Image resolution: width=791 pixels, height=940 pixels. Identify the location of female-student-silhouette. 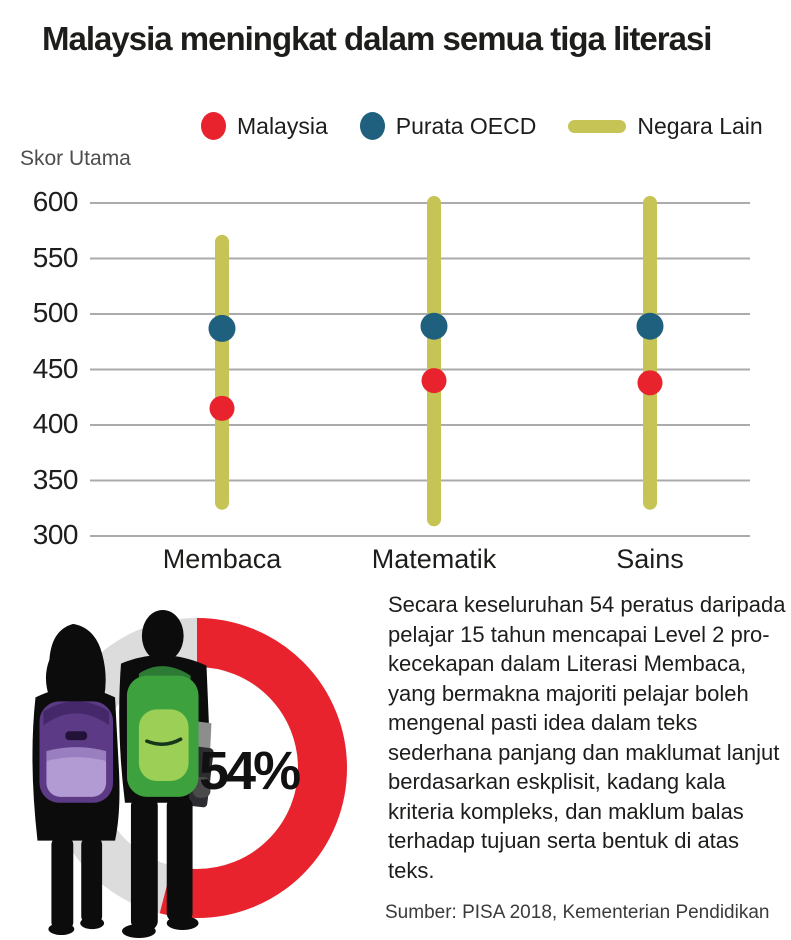
(76, 779).